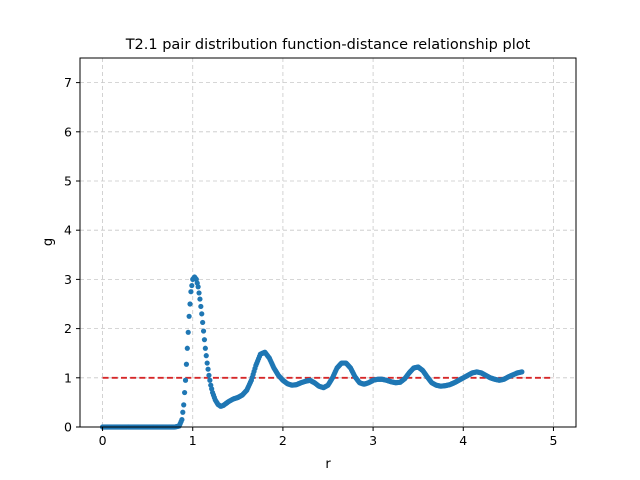  What do you see at coordinates (553, 440) in the screenshot?
I see `x-tick-label: 5` at bounding box center [553, 440].